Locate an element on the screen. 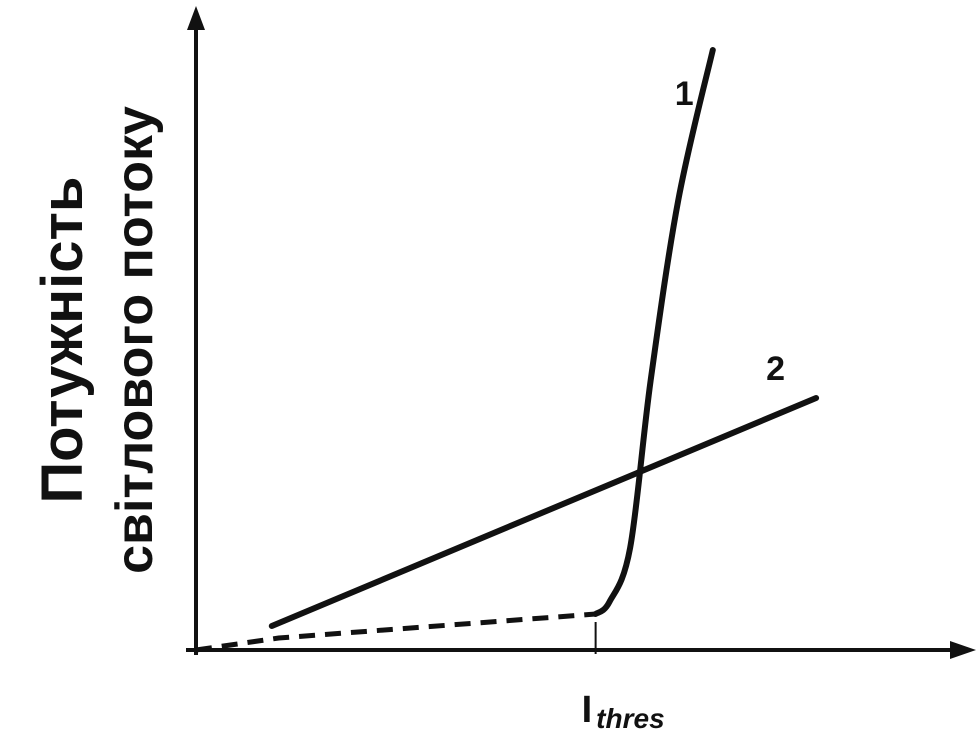 This screenshot has height=738, width=980. y-axis-label-line-1: Потужність is located at coordinates (62, 339).